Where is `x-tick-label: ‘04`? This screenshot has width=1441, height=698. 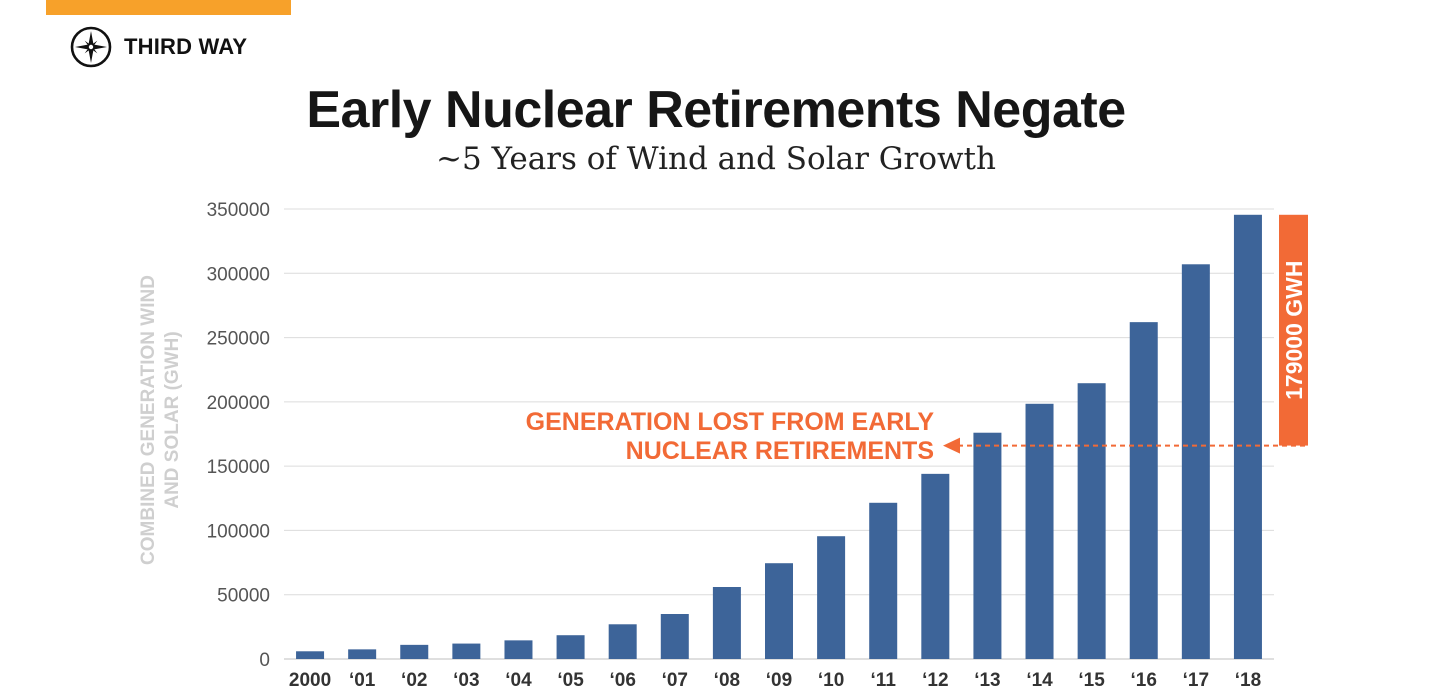 x-tick-label: ‘04 is located at coordinates (518, 680).